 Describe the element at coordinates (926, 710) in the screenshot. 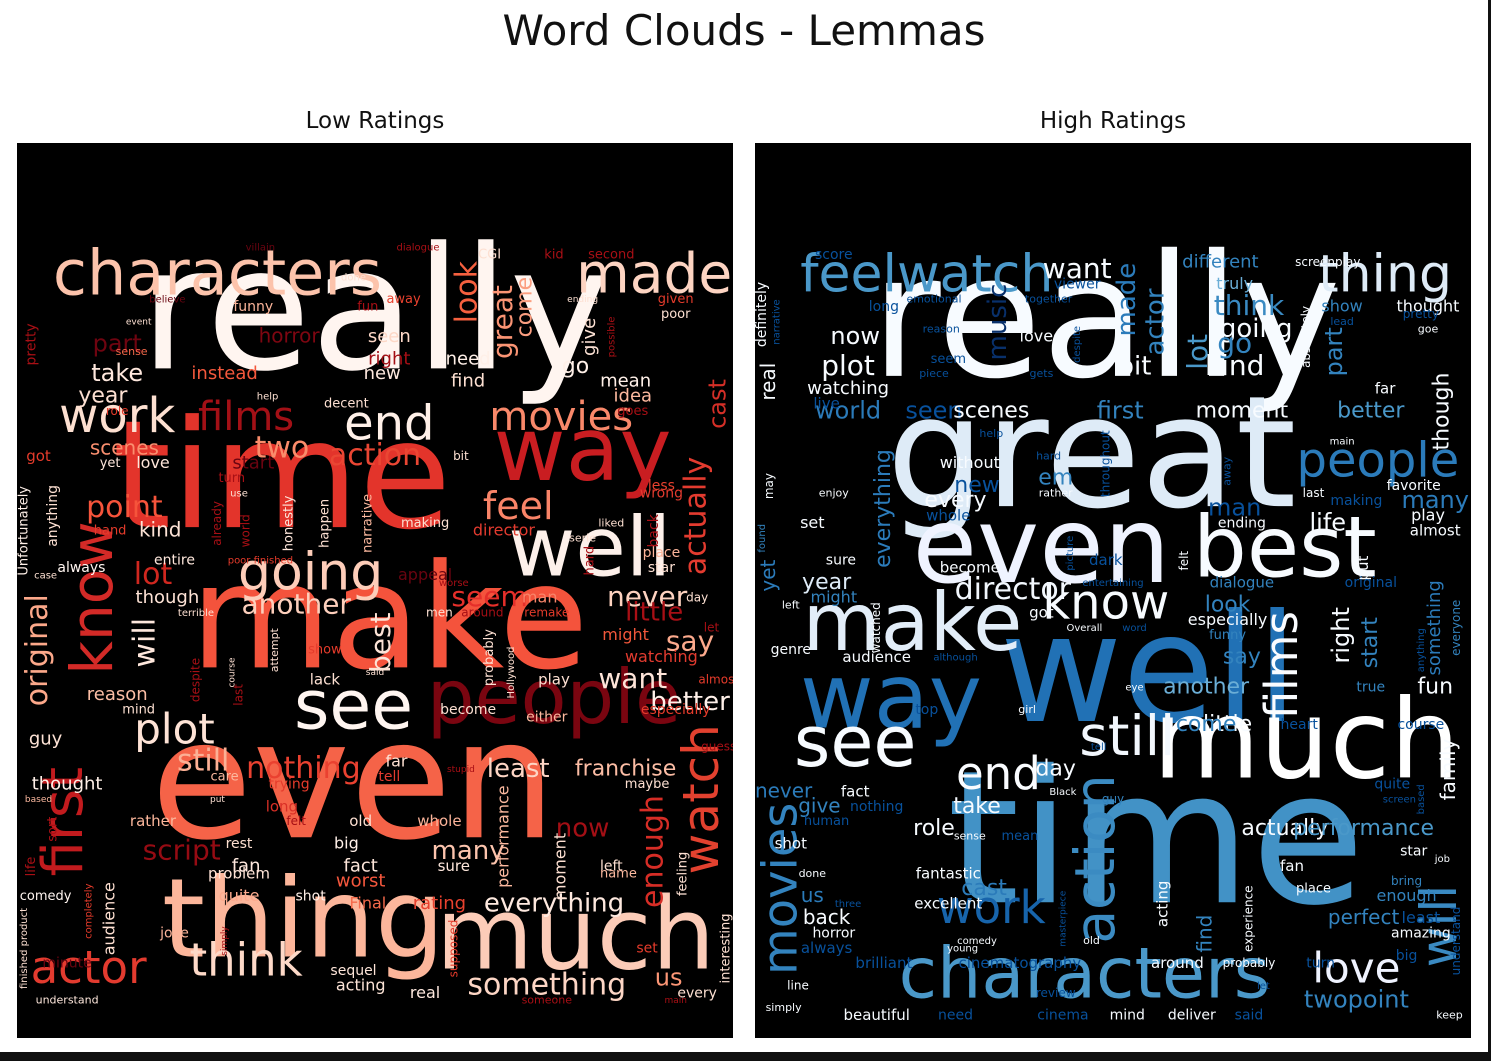

I see `word-top: top` at that location.